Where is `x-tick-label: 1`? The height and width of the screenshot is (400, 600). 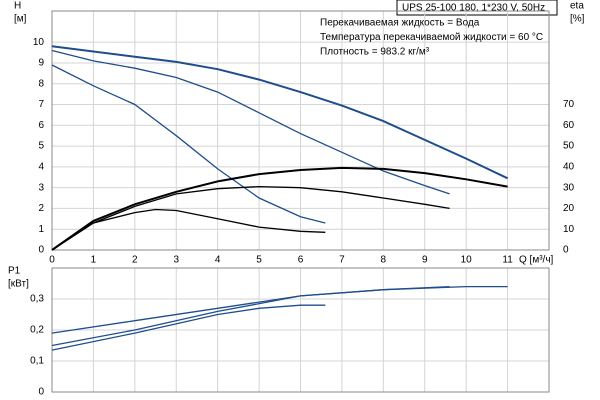 x-tick-label: 1 is located at coordinates (94, 260).